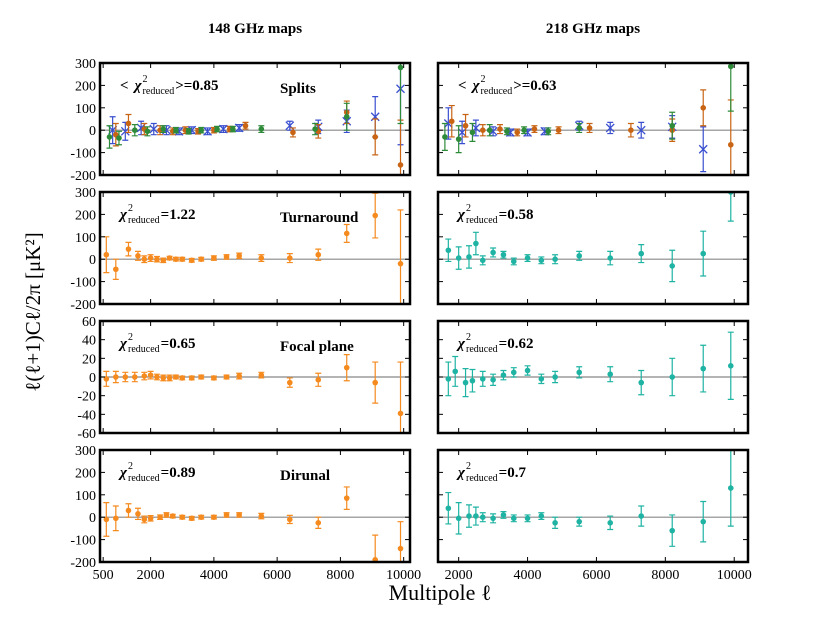 The image size is (830, 623). I want to click on panel-label: Splits, so click(298, 89).